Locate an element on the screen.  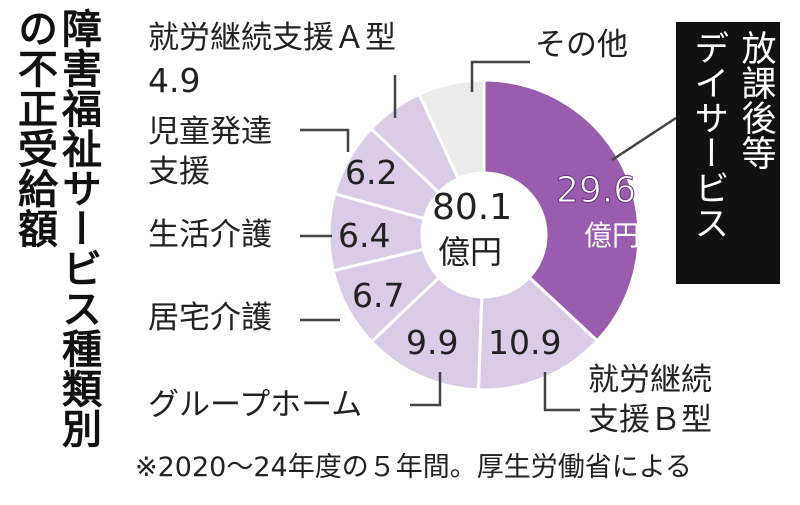
center-unit: 億円 is located at coordinates (470, 252).